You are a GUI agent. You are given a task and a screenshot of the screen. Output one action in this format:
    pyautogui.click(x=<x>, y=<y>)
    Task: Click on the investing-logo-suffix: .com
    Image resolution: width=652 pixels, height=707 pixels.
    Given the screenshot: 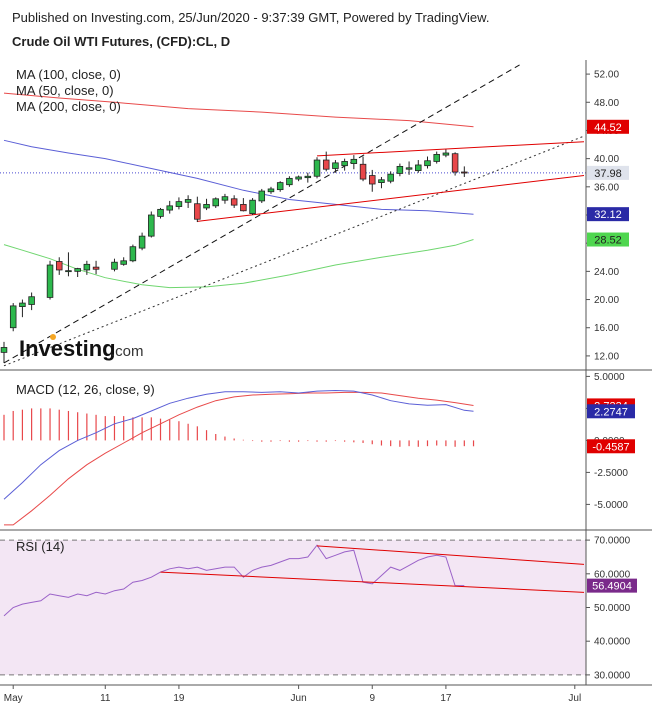 What is the action you would take?
    pyautogui.click(x=127, y=351)
    